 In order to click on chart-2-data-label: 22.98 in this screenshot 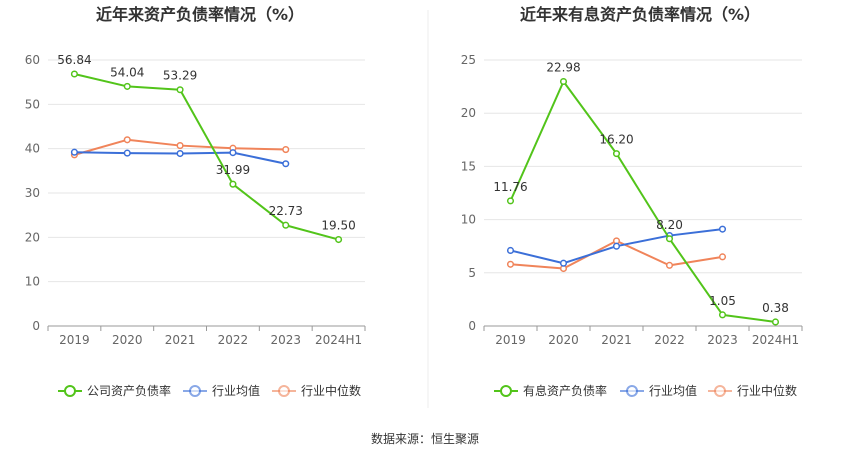, I will do `click(563, 67)`.